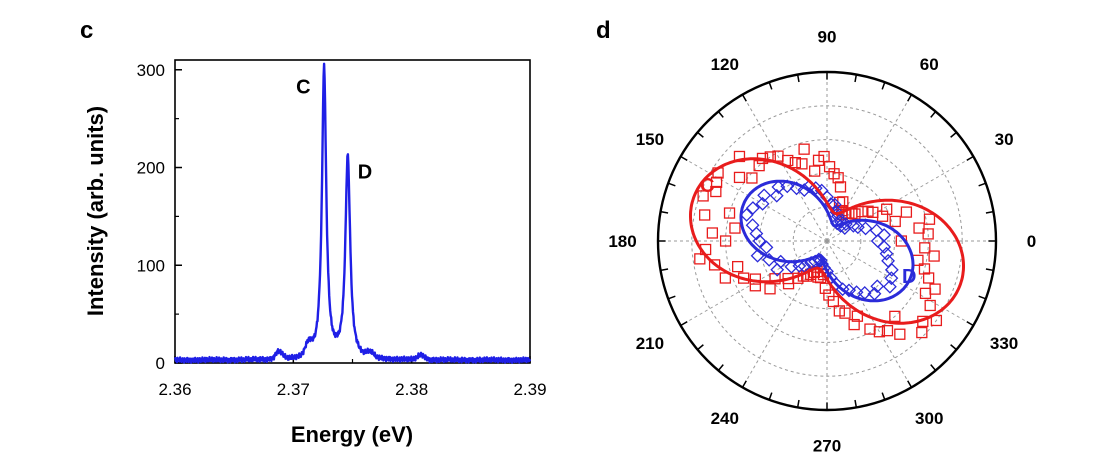 The width and height of the screenshot is (1116, 462). What do you see at coordinates (827, 37) in the screenshot?
I see `angle-label: 90` at bounding box center [827, 37].